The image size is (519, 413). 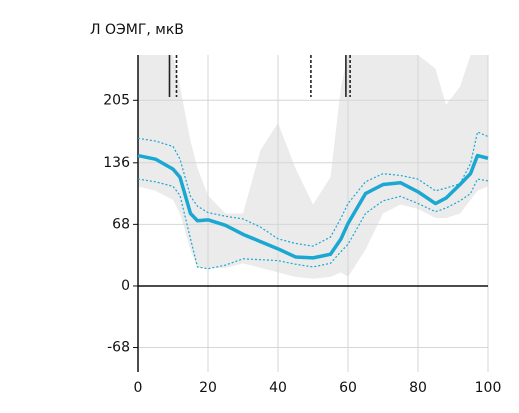 I want to click on x-tick-label: 80, so click(x=418, y=388).